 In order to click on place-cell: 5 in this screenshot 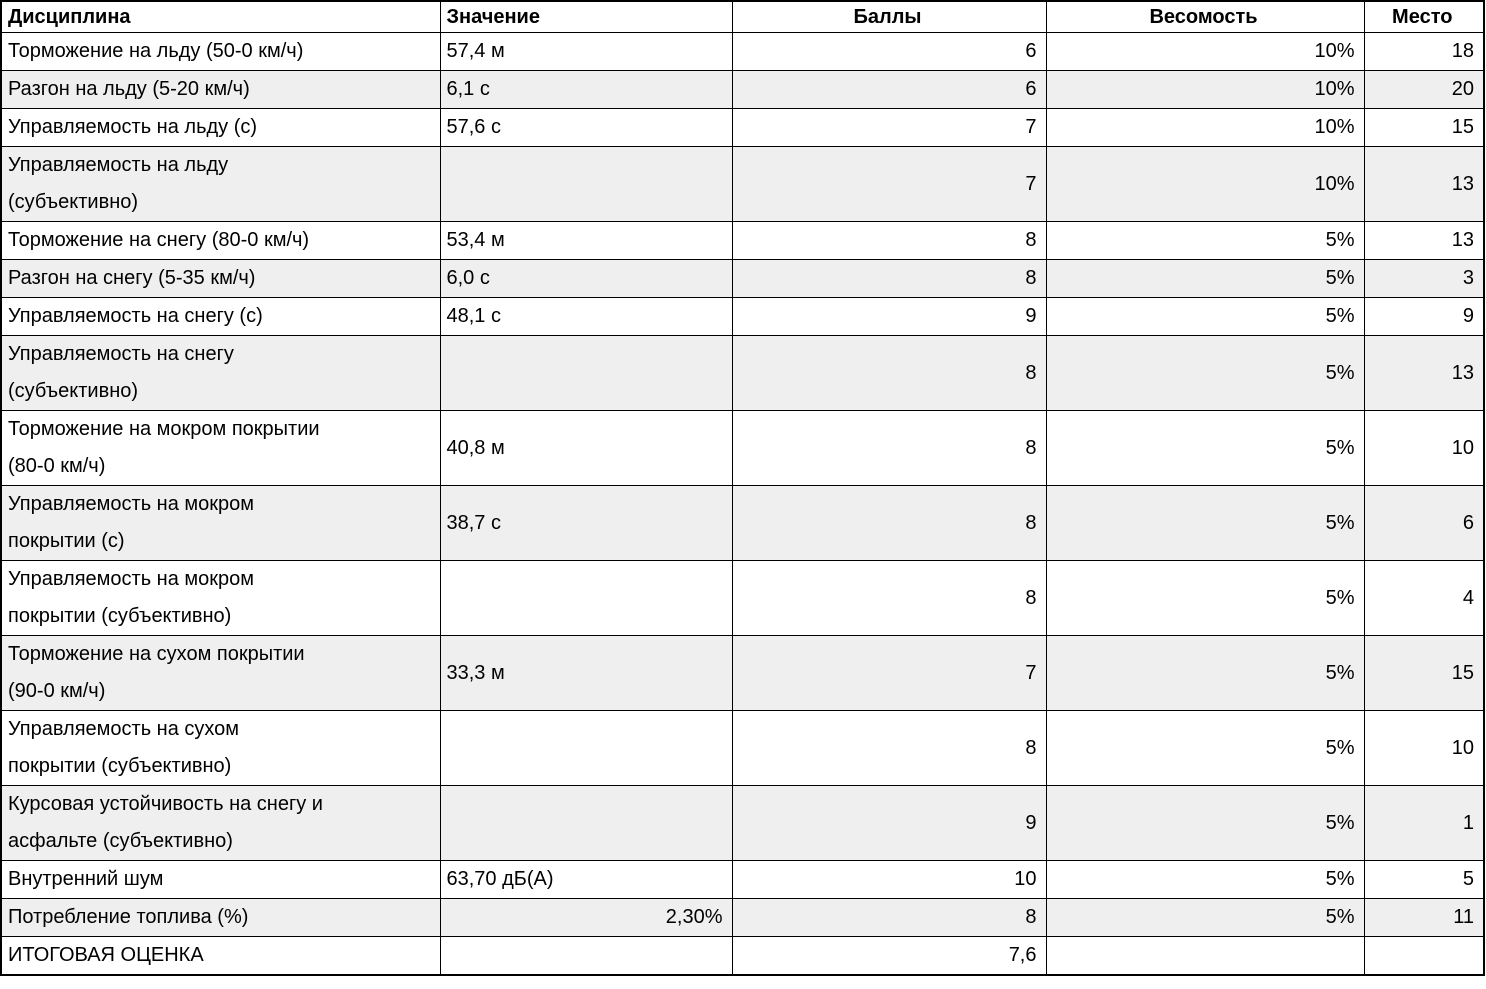, I will do `click(1424, 879)`.